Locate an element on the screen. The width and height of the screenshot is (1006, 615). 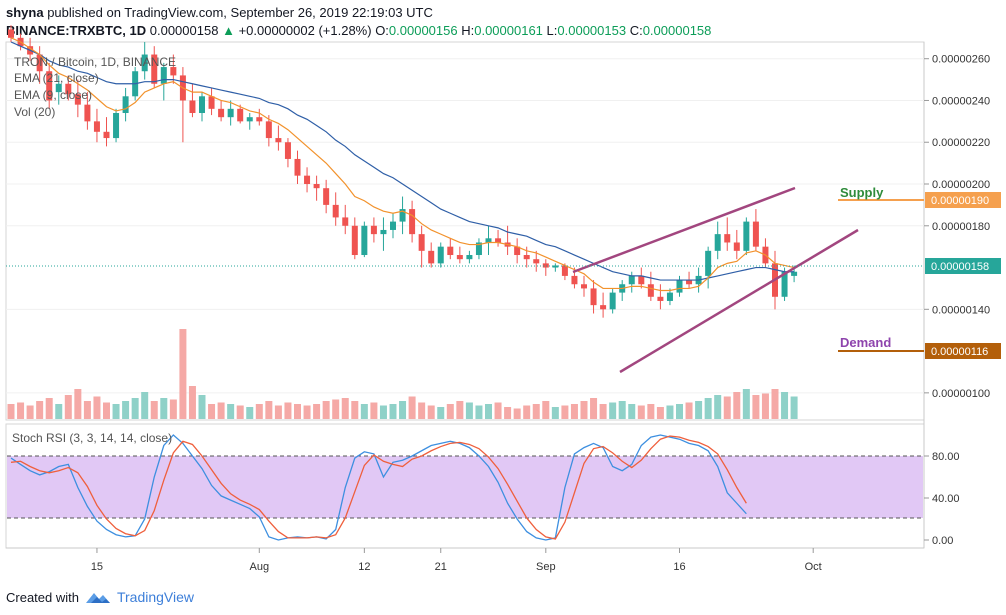
symbol-label: BINANCE:TRXBTC, 1D is located at coordinates (76, 30).